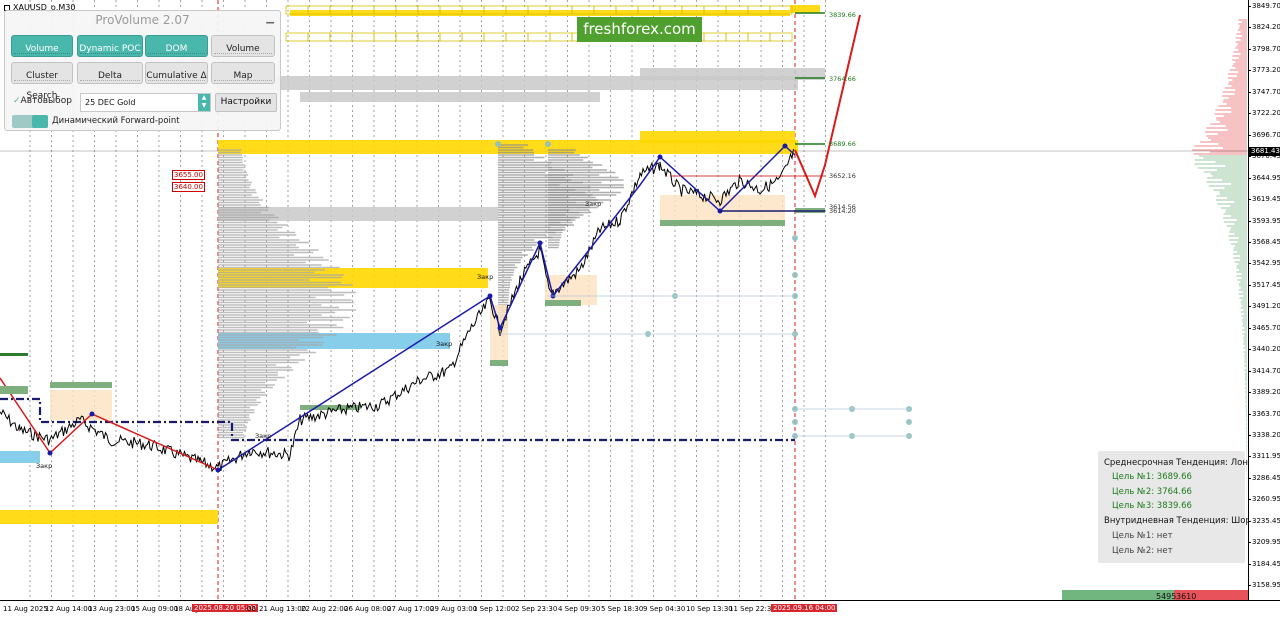 This screenshot has width=1280, height=618. I want to click on button-label: Cluster Search, so click(42, 86).